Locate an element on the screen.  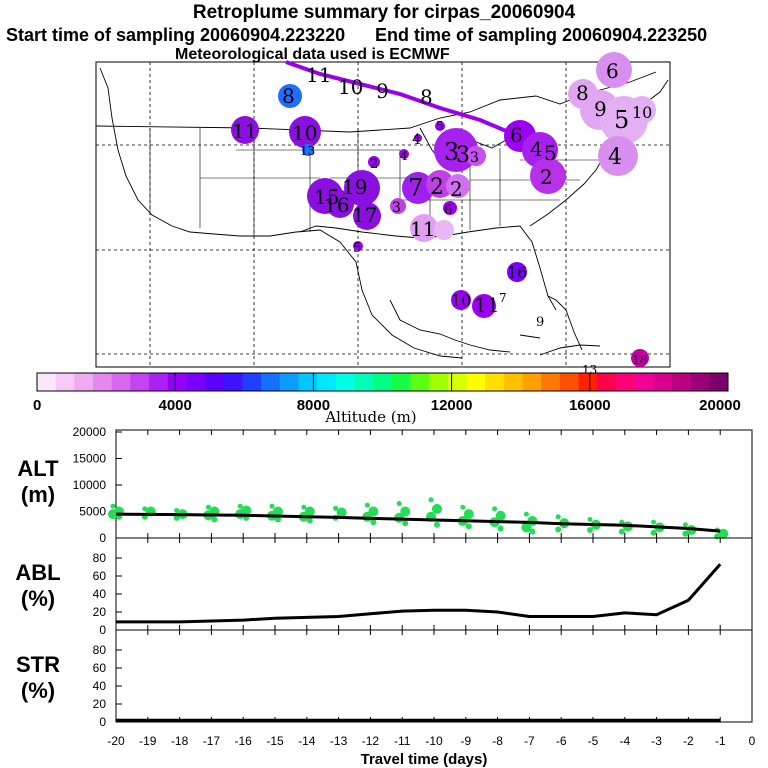
map-label: 7 is located at coordinates (503, 298).